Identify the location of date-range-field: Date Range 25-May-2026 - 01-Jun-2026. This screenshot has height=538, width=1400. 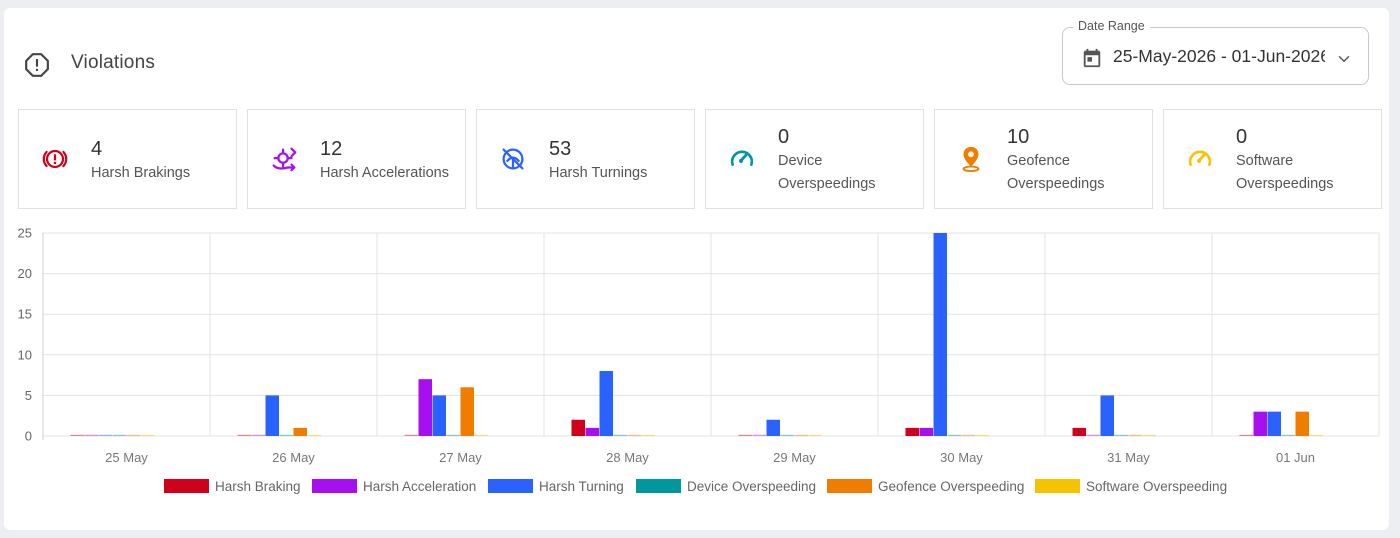
(1215, 52).